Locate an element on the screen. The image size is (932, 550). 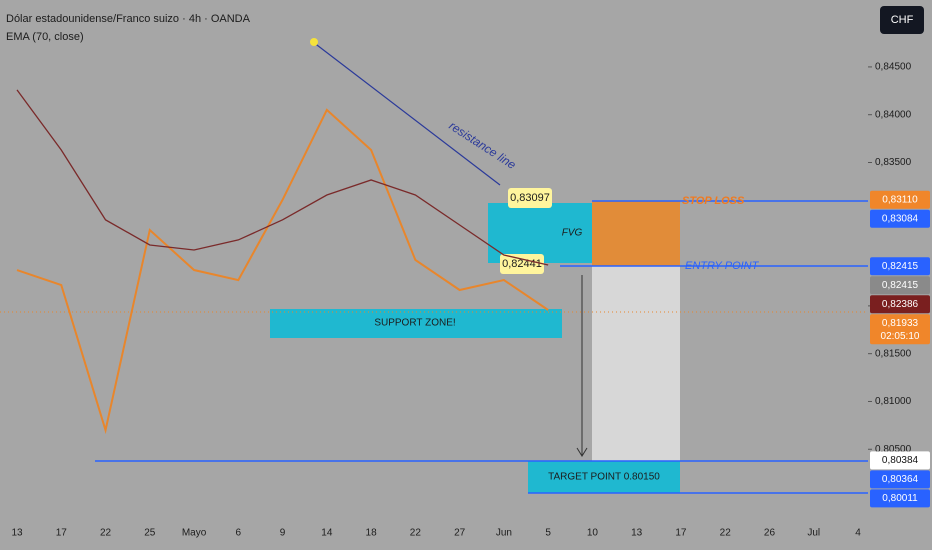
x-tick-label: Jun is located at coordinates (504, 533).